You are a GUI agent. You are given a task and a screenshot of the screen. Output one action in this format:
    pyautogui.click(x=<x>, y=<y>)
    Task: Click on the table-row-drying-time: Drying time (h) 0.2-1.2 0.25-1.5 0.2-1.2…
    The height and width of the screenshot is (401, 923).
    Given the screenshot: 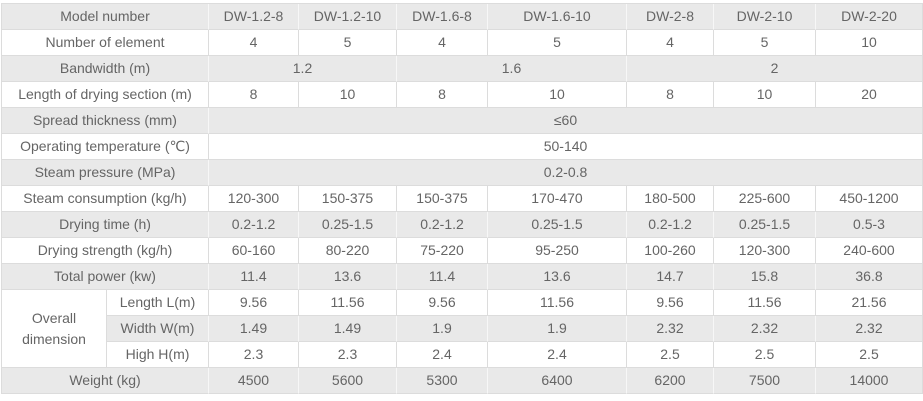 What is the action you would take?
    pyautogui.click(x=462, y=225)
    